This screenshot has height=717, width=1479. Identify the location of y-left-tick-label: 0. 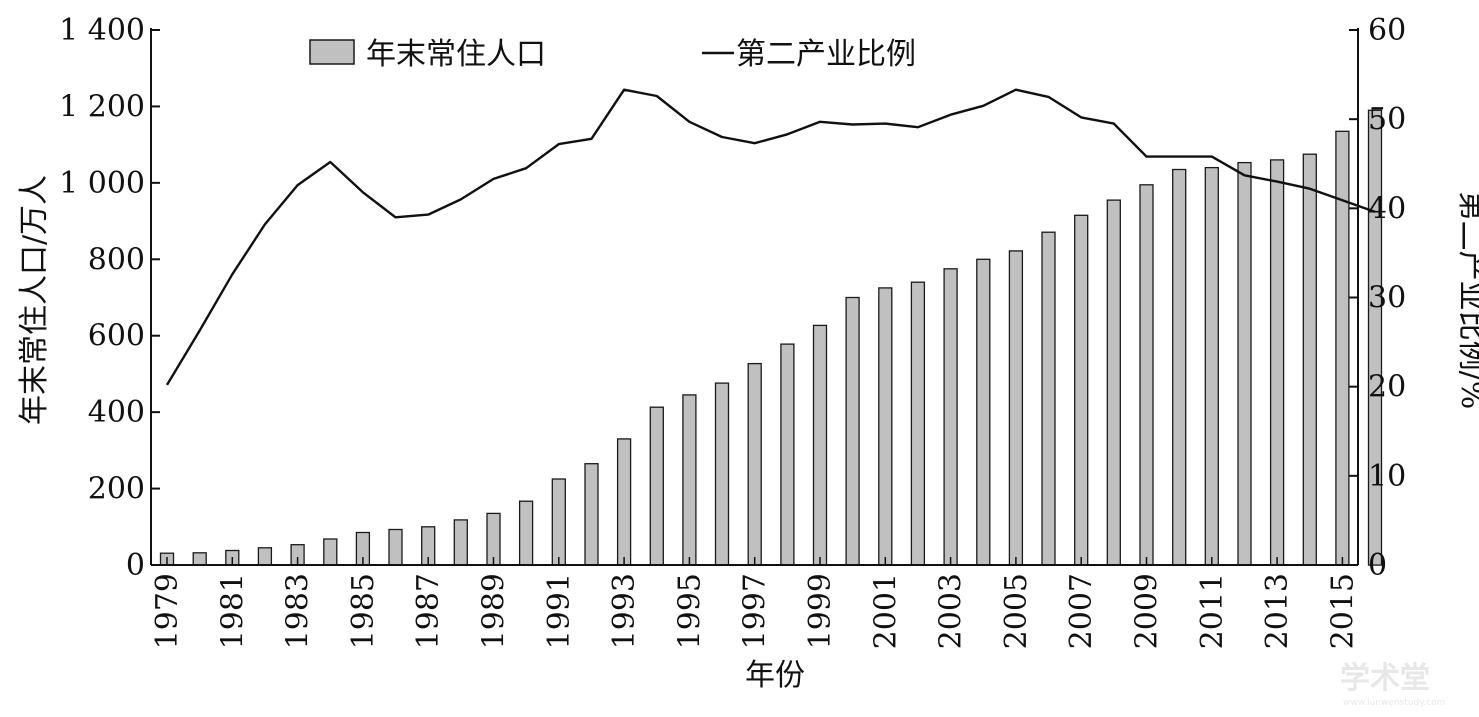
(135, 565).